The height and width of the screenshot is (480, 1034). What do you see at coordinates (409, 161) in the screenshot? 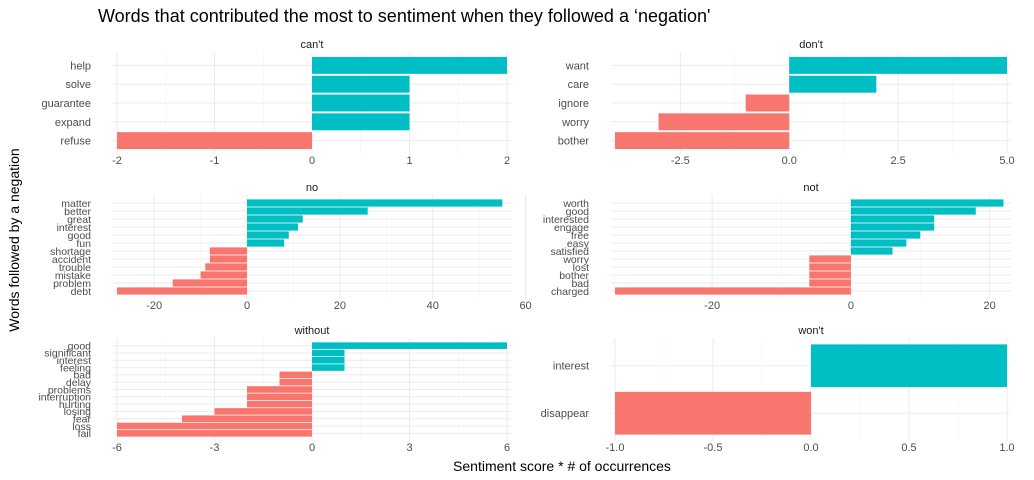
I see `x-tick-label: 1` at bounding box center [409, 161].